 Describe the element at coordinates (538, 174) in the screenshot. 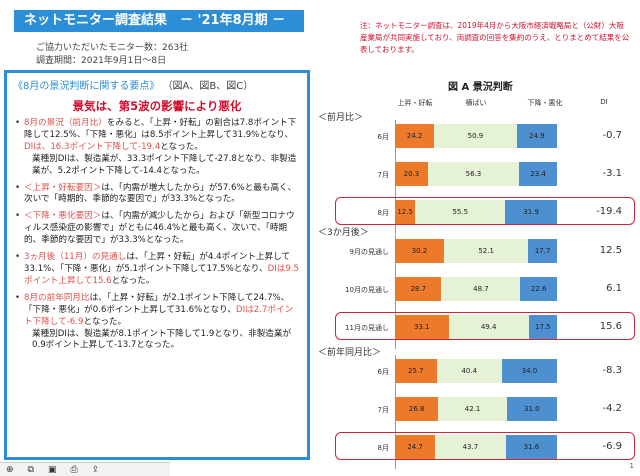

I see `bar-segment-down: 23.4` at that location.